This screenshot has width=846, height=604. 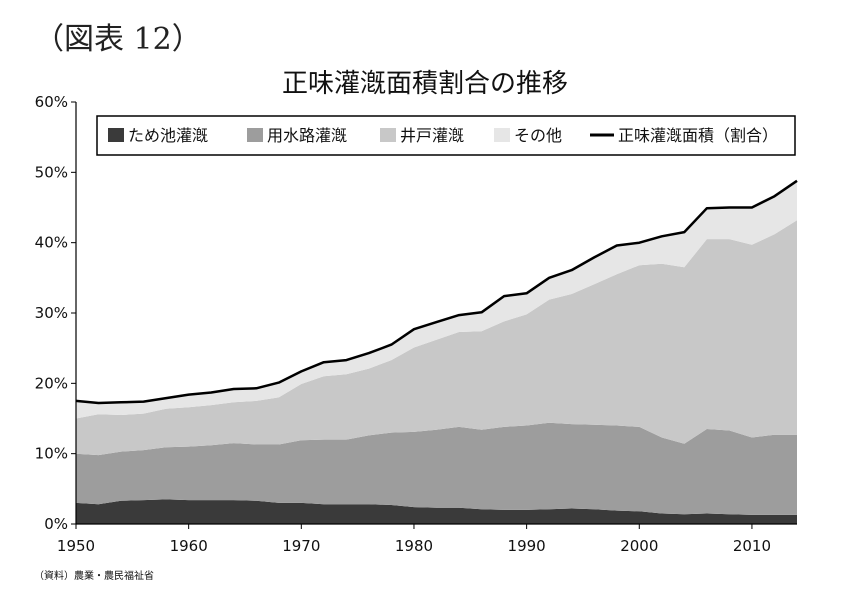 I want to click on chart-legend: ため池灌漑 用水路灌漑 井戸灌漑 その他 正味灌漑面積（割合）, so click(x=446, y=135).